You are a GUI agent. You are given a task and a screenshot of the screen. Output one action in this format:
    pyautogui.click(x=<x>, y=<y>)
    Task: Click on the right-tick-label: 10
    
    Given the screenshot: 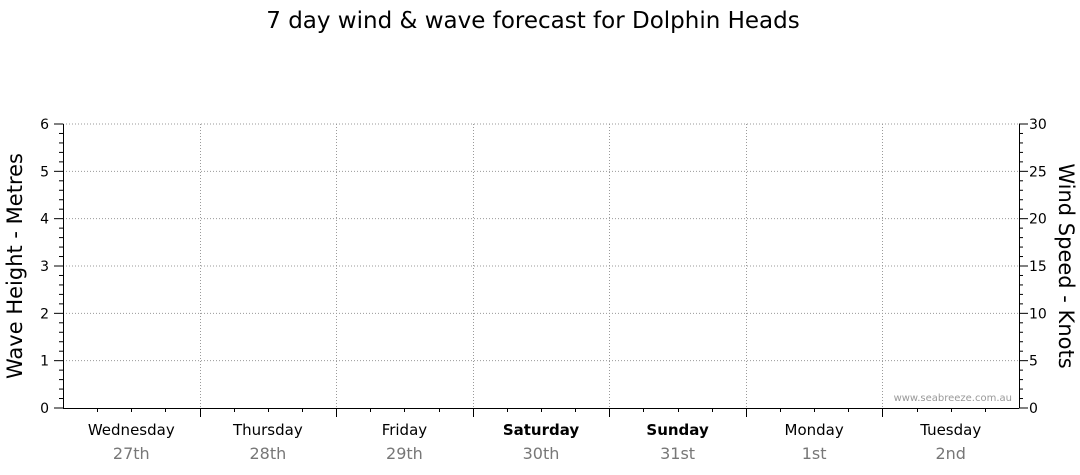 What is the action you would take?
    pyautogui.click(x=1038, y=314)
    